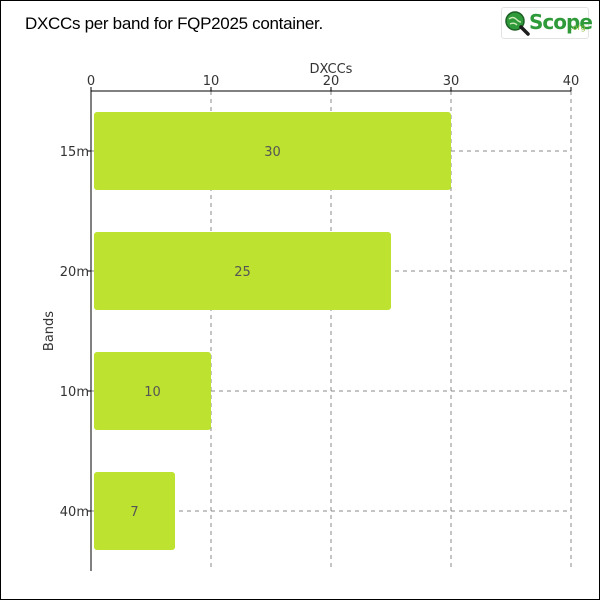 The image size is (600, 600). I want to click on x-tick-label: 40, so click(571, 81).